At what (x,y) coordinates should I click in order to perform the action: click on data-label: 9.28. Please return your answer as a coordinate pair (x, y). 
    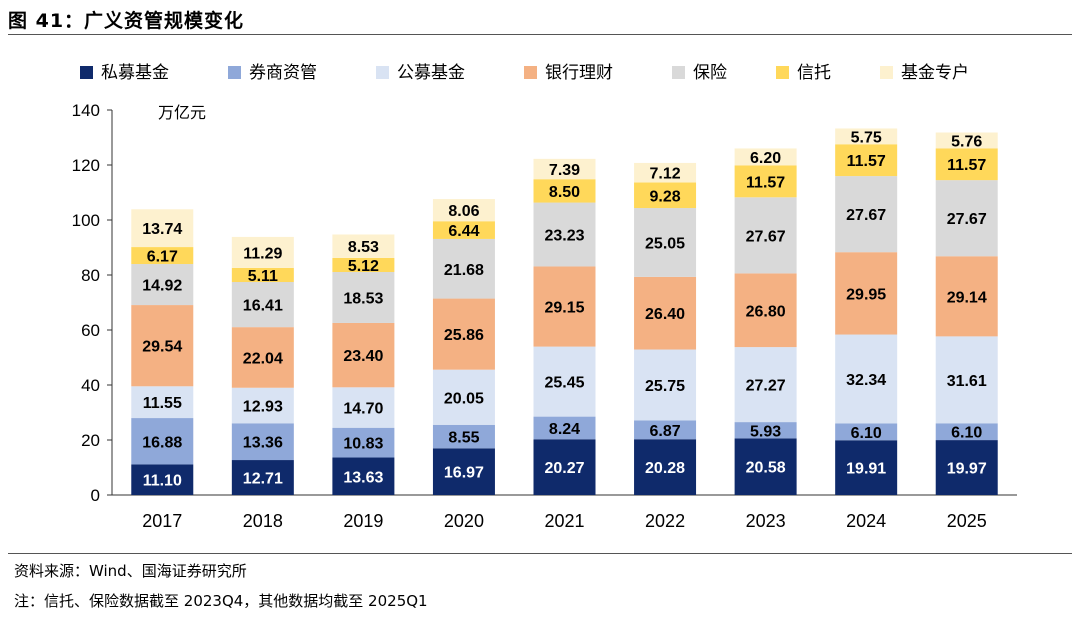
    Looking at the image, I should click on (664, 196).